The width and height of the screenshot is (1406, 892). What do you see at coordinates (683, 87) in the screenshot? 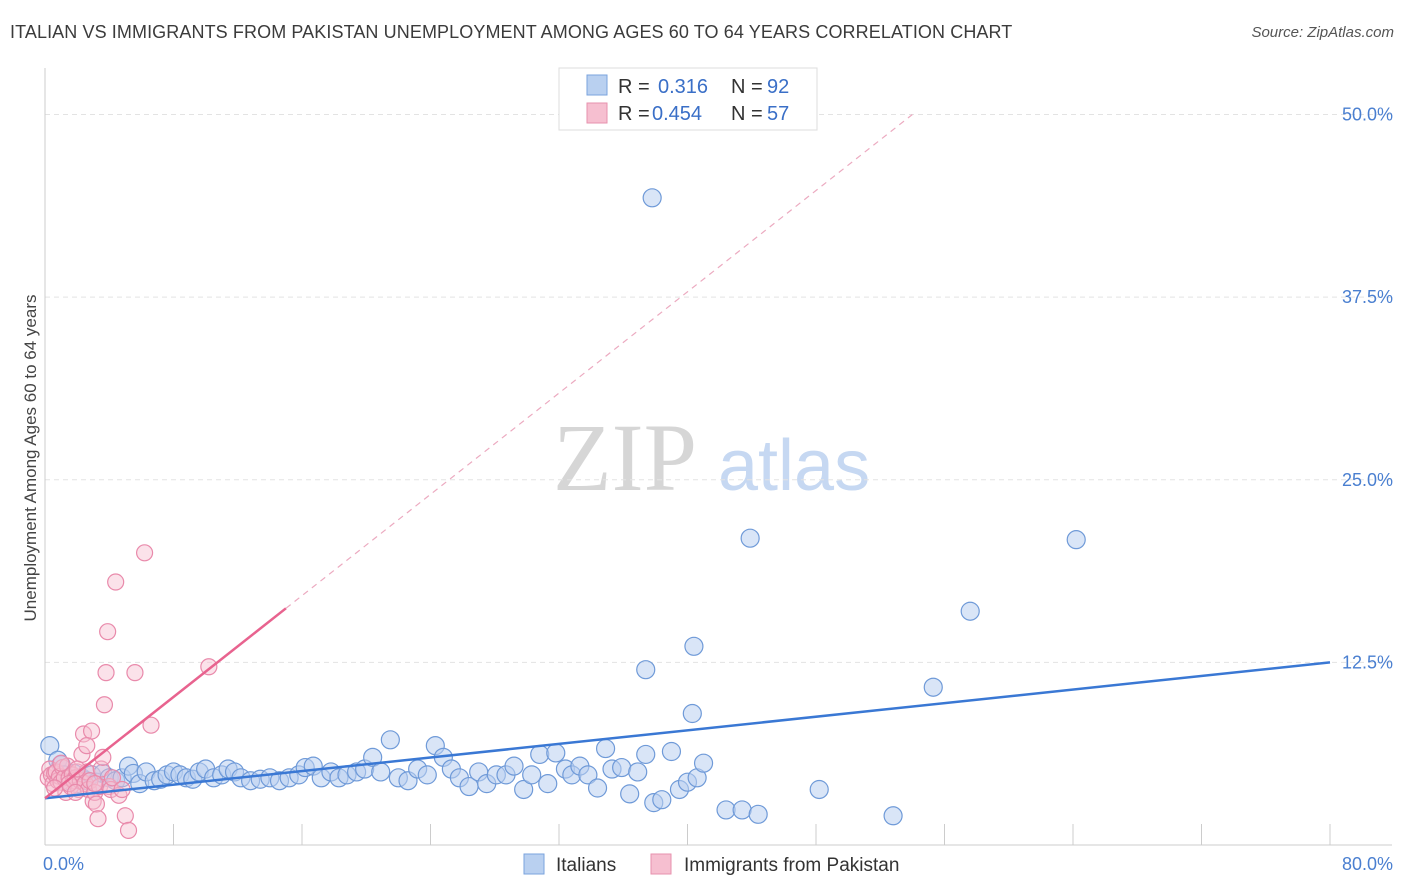
I see `legend-r-value-1: 0.316` at bounding box center [683, 87].